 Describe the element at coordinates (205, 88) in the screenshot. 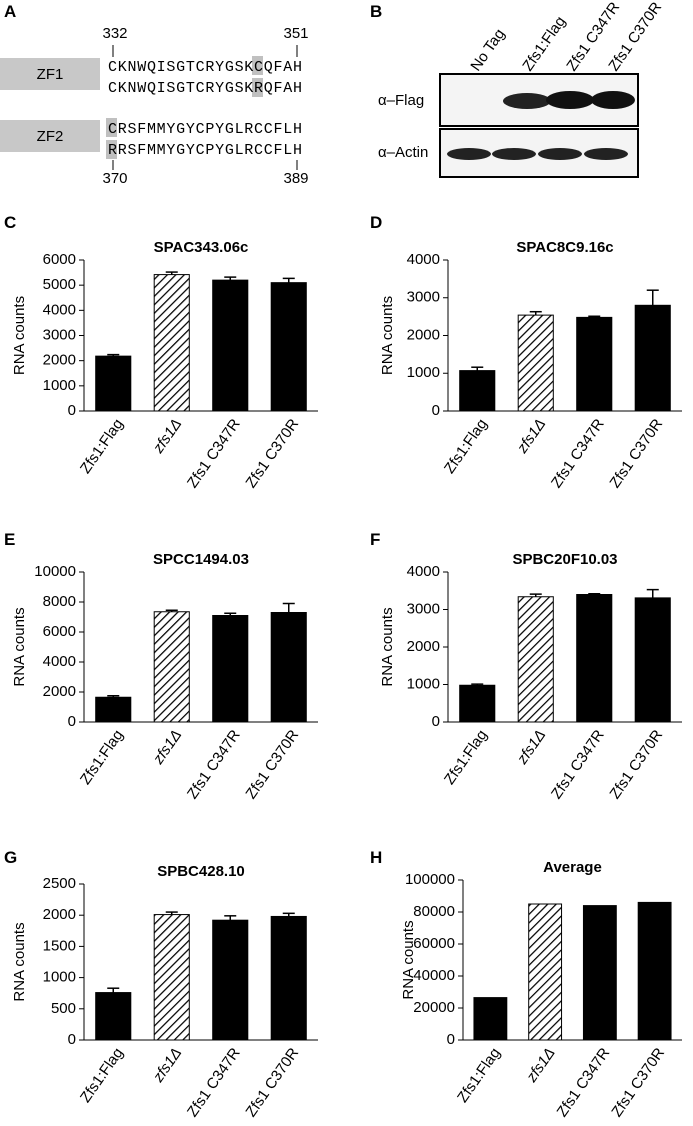

I see `sequence: CKNWQISGTCRYGSKRQFAH` at that location.